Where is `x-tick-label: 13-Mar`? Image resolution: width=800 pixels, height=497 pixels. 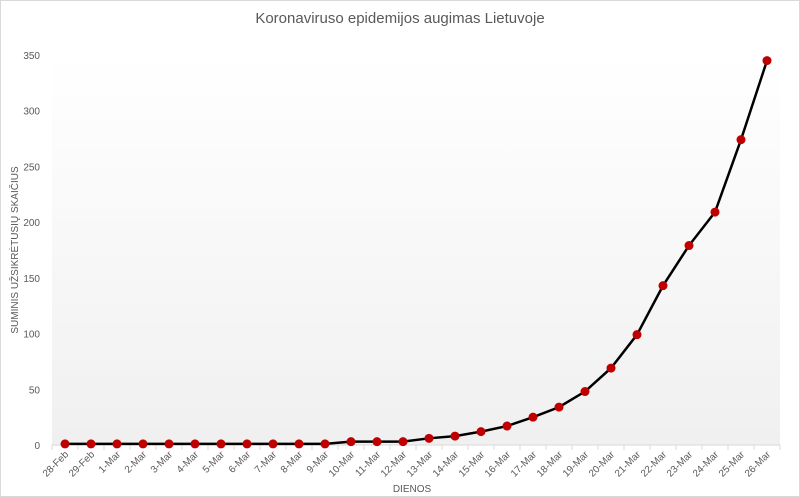 x-tick-label: 13-Mar is located at coordinates (420, 464).